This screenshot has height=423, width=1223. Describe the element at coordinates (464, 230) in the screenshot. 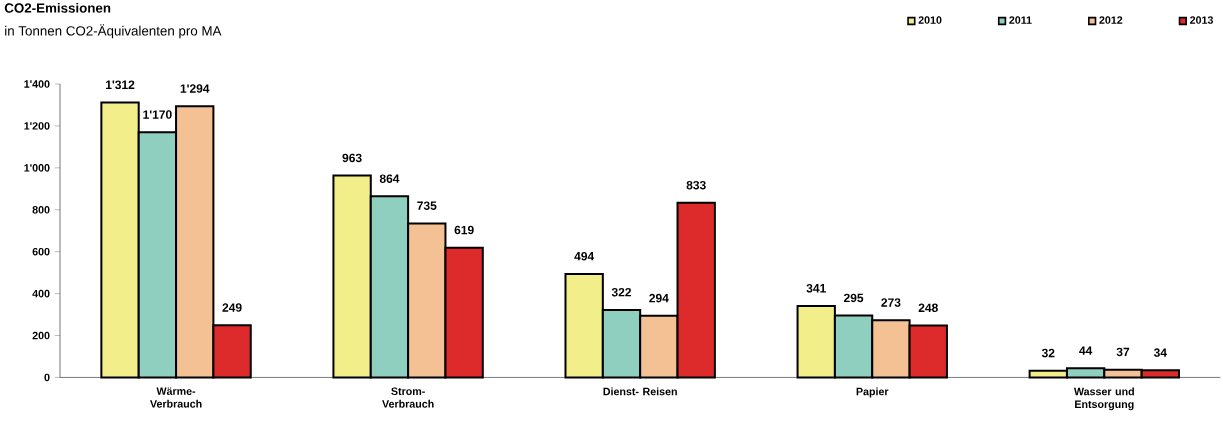

I see `data-label: 619` at that location.